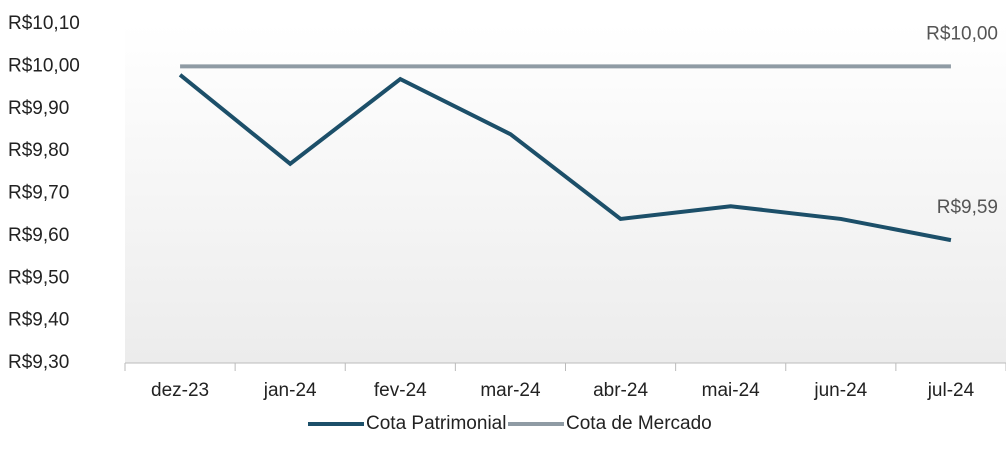 Image resolution: width=1006 pixels, height=459 pixels. I want to click on data-label: R$9,59, so click(967, 207).